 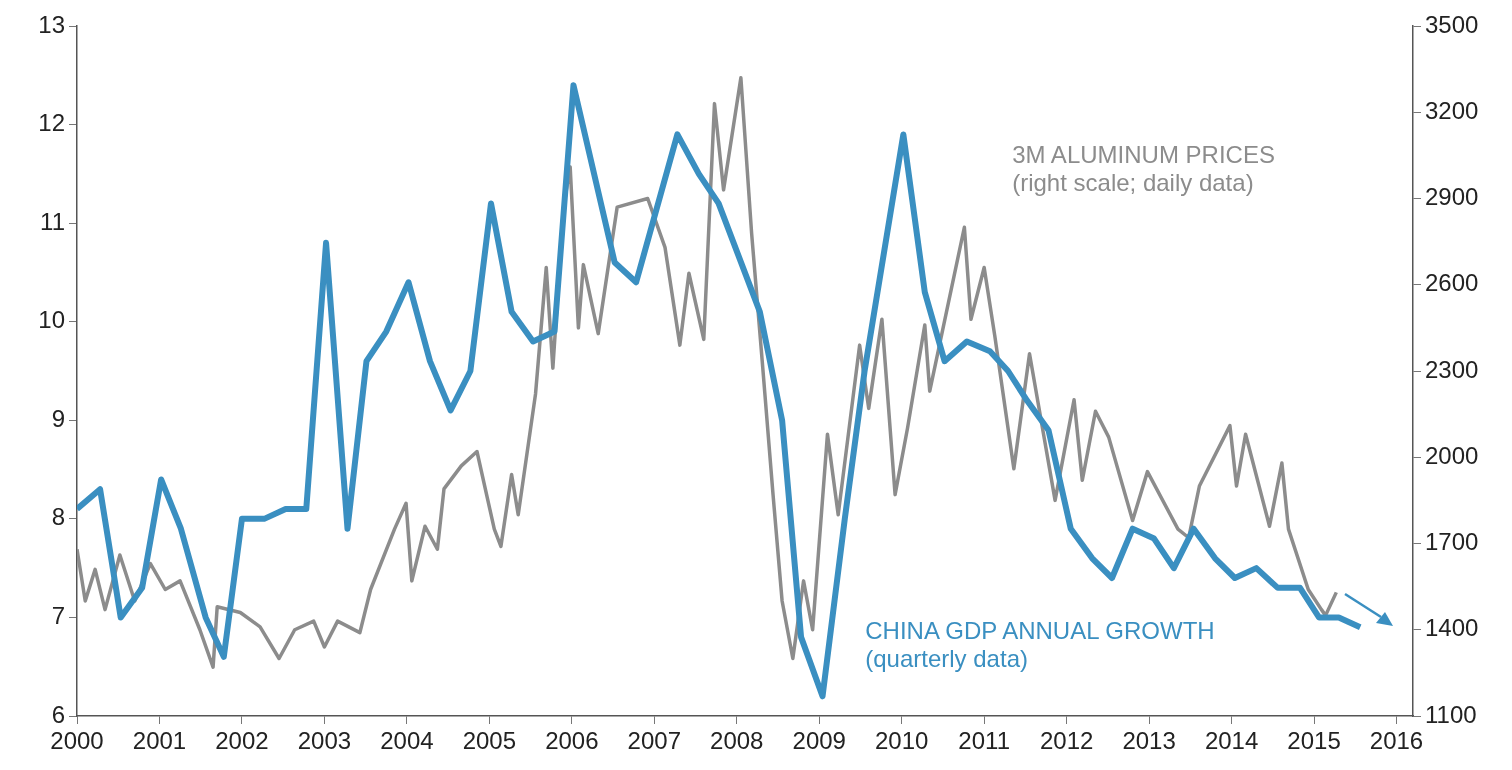 I want to click on x-tick-label: 2013, so click(x=1149, y=741).